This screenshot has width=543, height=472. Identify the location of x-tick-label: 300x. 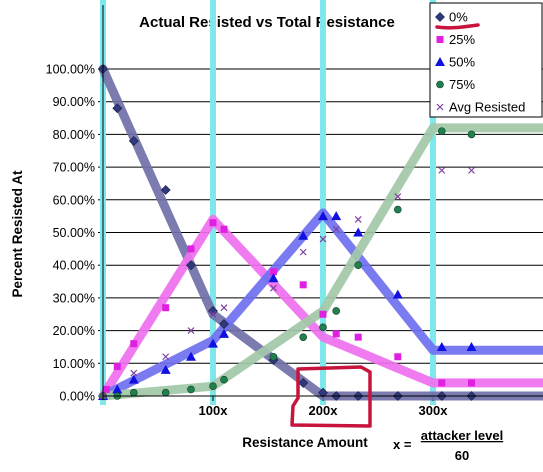
(434, 410).